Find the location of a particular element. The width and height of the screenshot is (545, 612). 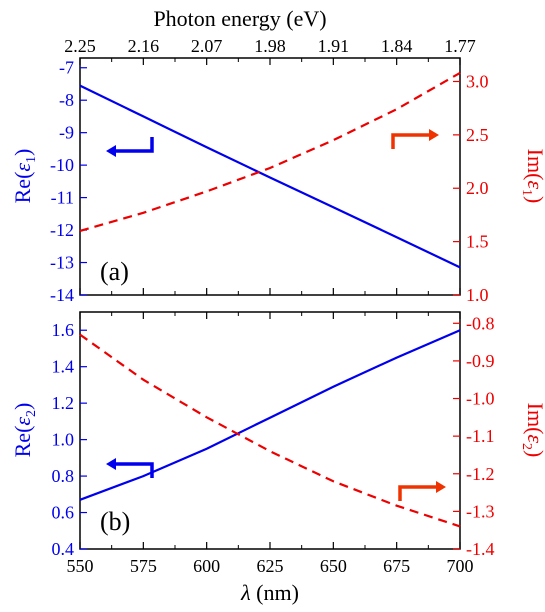

panel-b-left-tick-label: 0.4 is located at coordinates (63, 549).